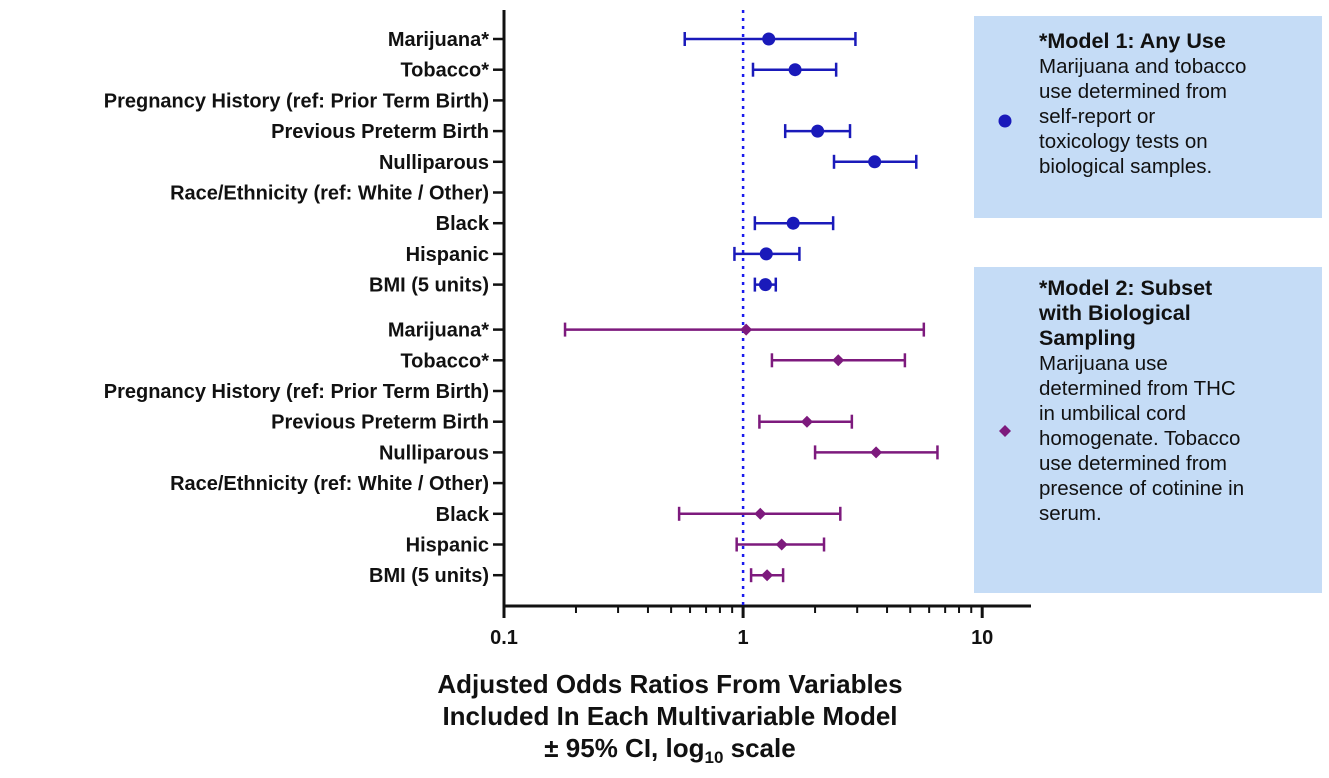 The image size is (1329, 778). I want to click on x-axis-label-line-1: Adjusted Odds Ratios From Variables, so click(670, 684).